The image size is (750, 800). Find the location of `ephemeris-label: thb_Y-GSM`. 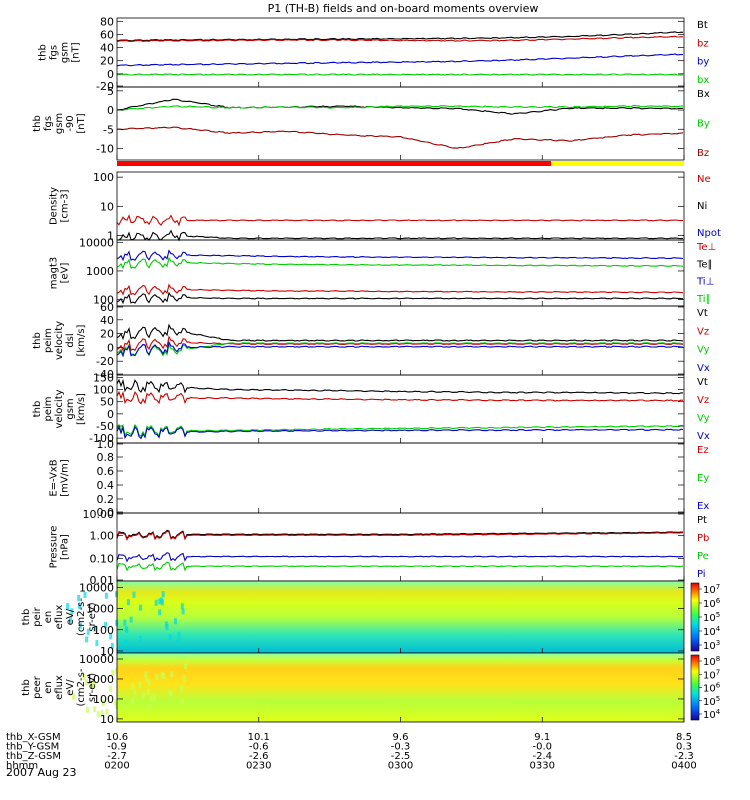

ephemeris-label: thb_Y-GSM is located at coordinates (32, 747).